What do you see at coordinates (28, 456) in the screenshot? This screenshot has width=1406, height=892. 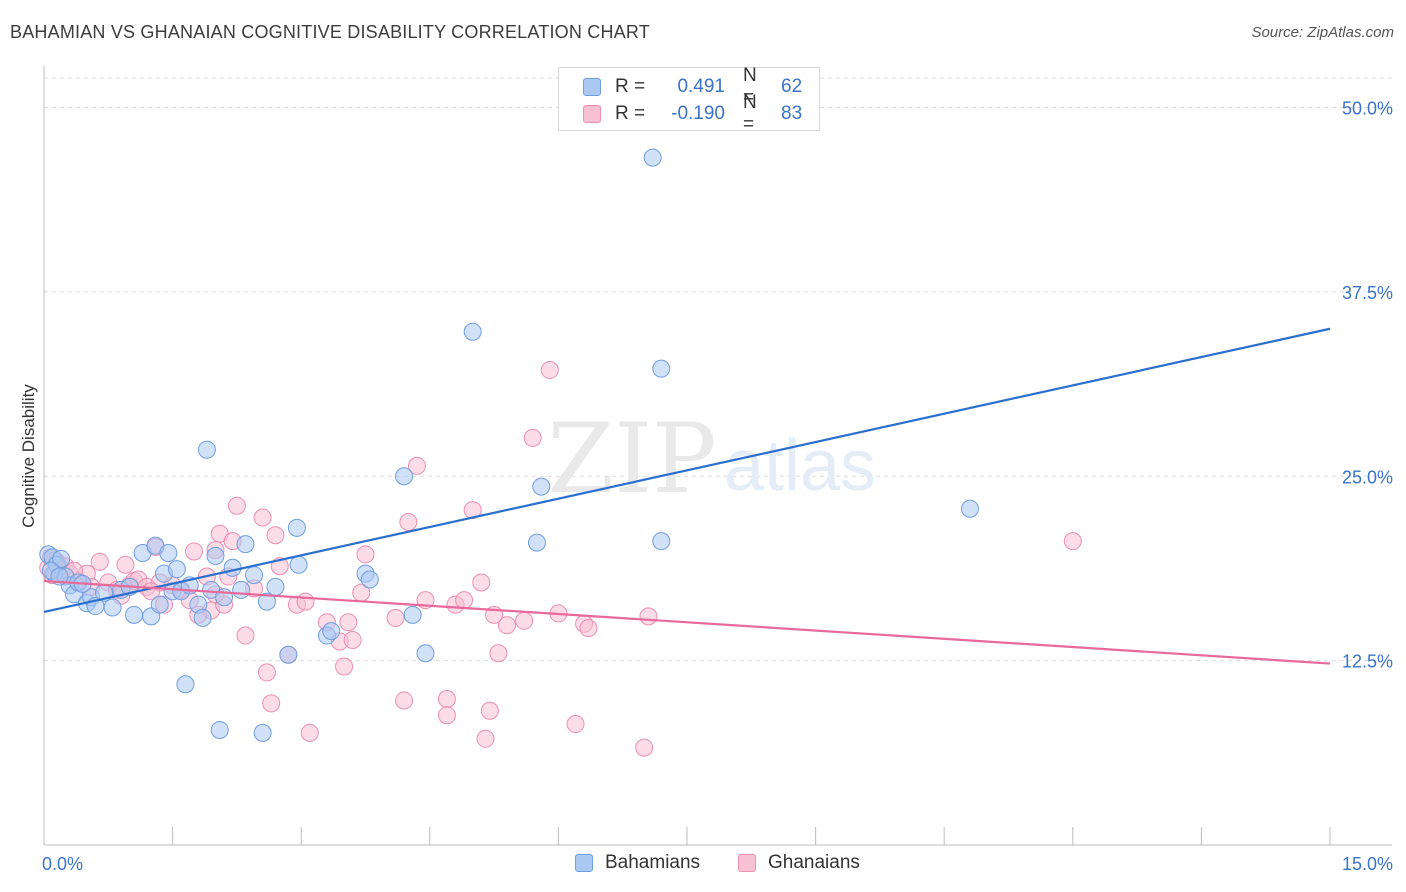 I see `y-axis-label: Cognitive Disability` at bounding box center [28, 456].